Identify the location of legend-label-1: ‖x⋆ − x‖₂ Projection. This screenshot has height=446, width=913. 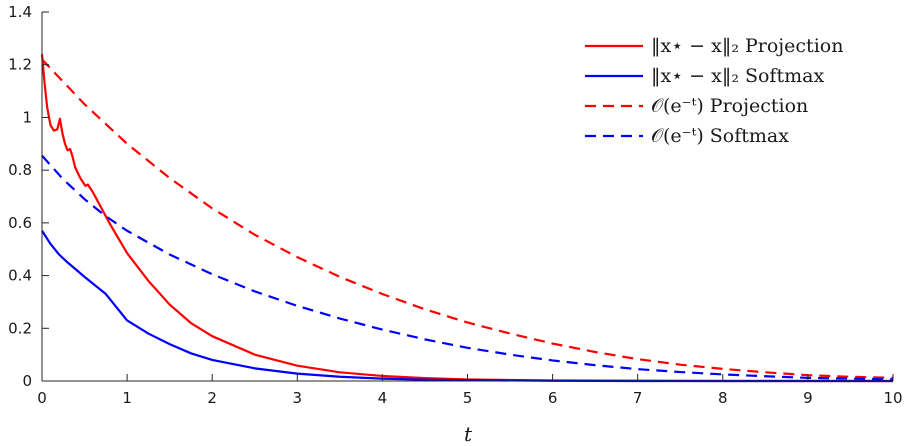
(747, 46).